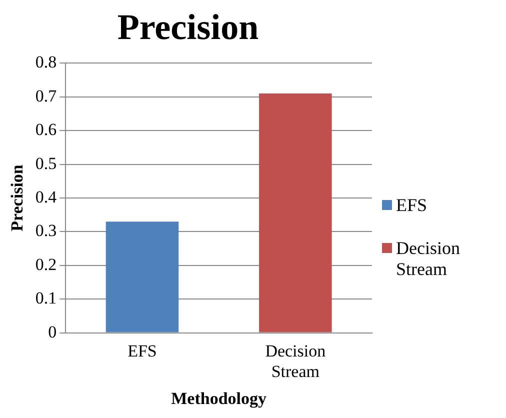 Image resolution: width=506 pixels, height=418 pixels. Describe the element at coordinates (428, 259) in the screenshot. I see `legend-label: Decision Stream` at that location.